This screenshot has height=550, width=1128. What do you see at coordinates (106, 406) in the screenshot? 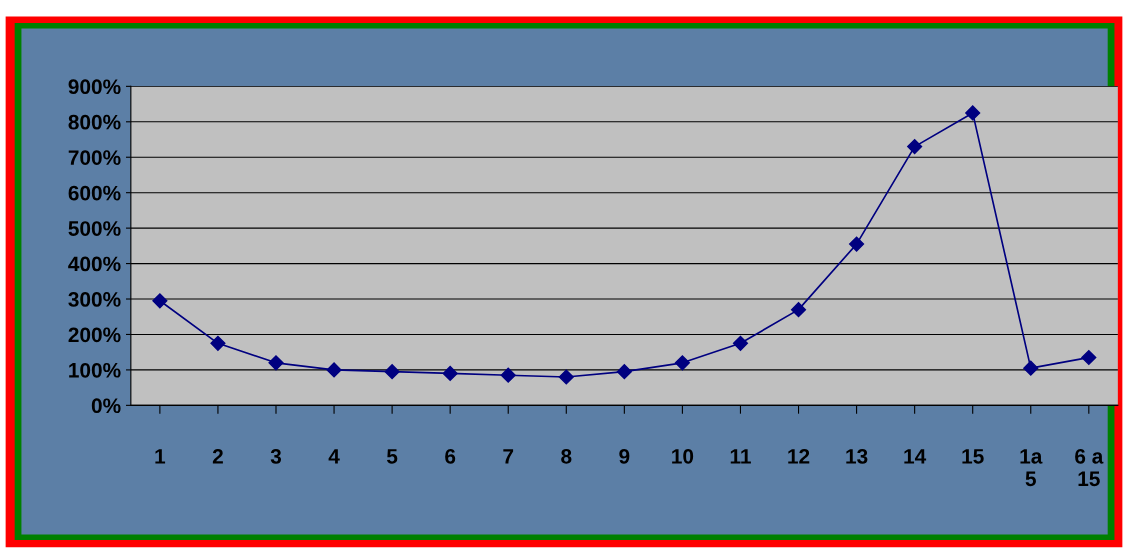
I see `y-tick-label: 0%` at bounding box center [106, 406].